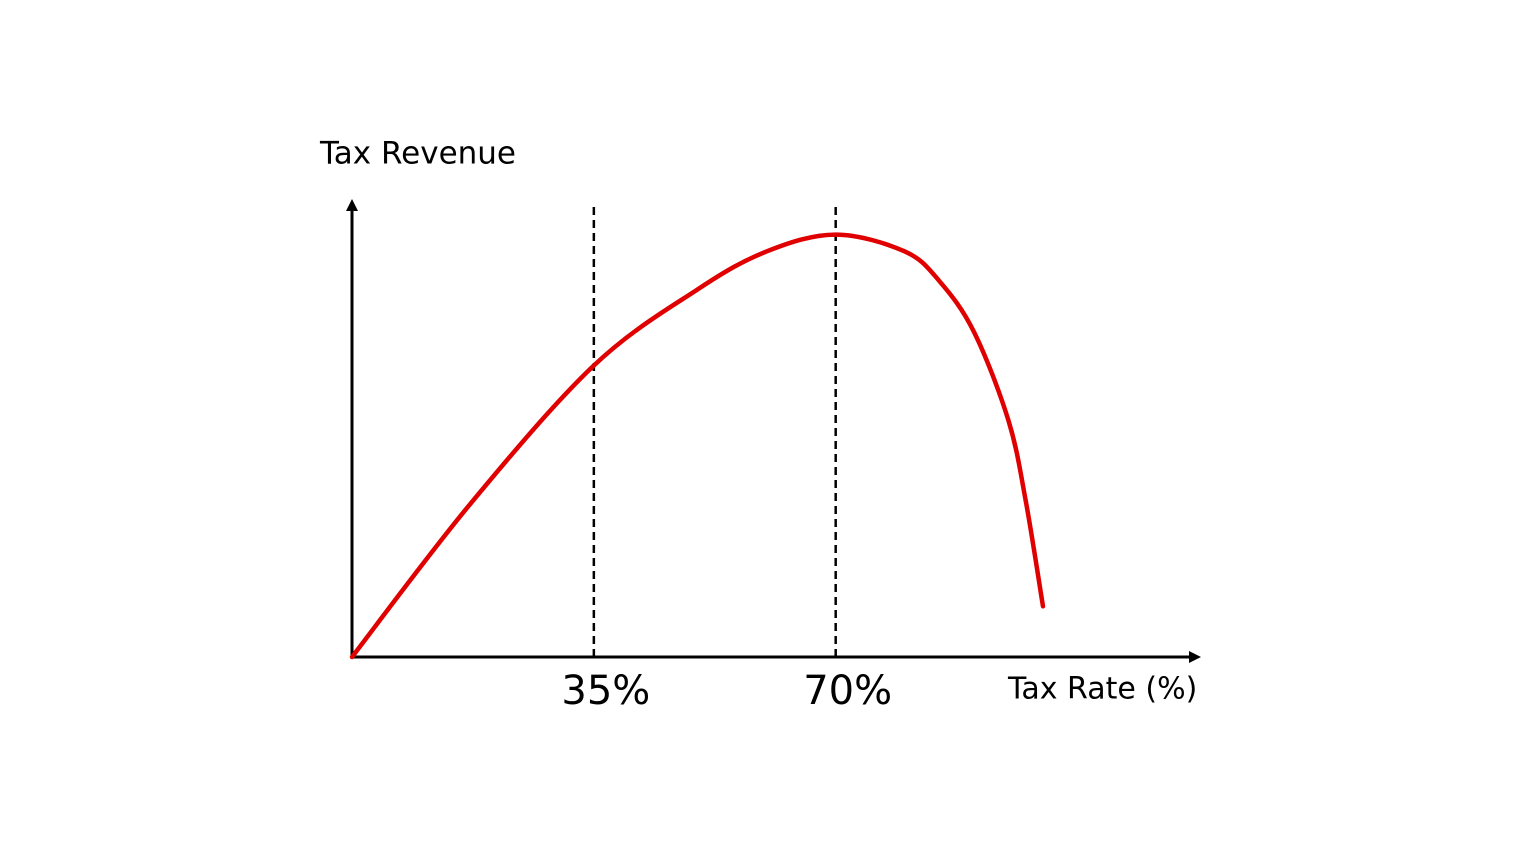 The image size is (1536, 864). I want to click on y-axis-label: Tax Revenue, so click(417, 154).